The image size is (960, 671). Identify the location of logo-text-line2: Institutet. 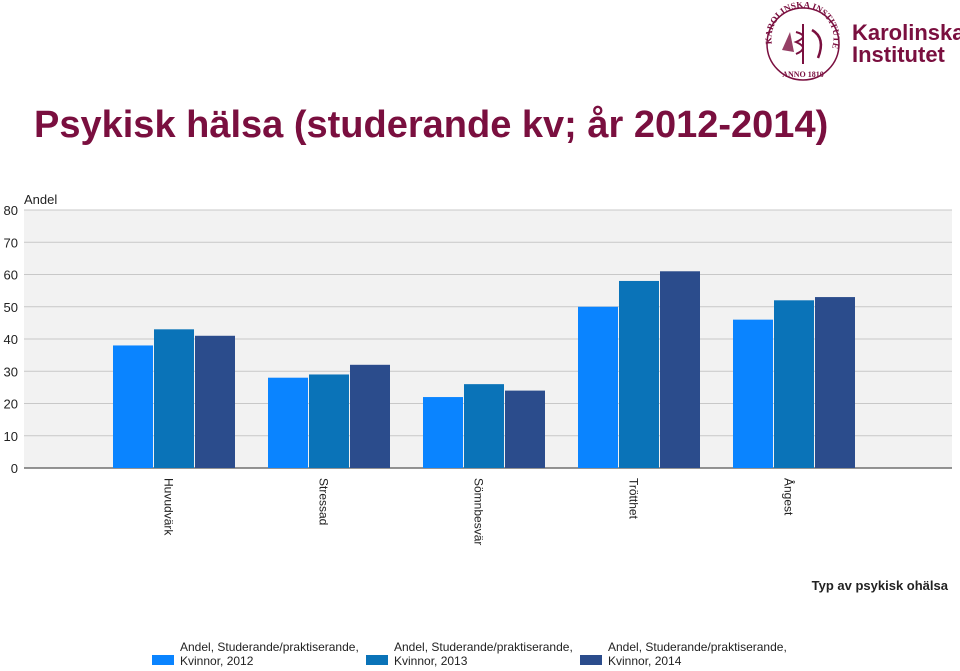
(898, 54).